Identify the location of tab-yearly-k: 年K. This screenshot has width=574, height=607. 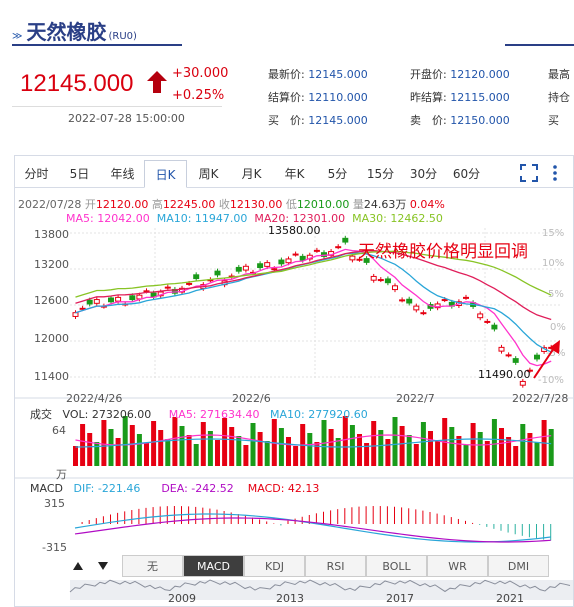
(294, 174).